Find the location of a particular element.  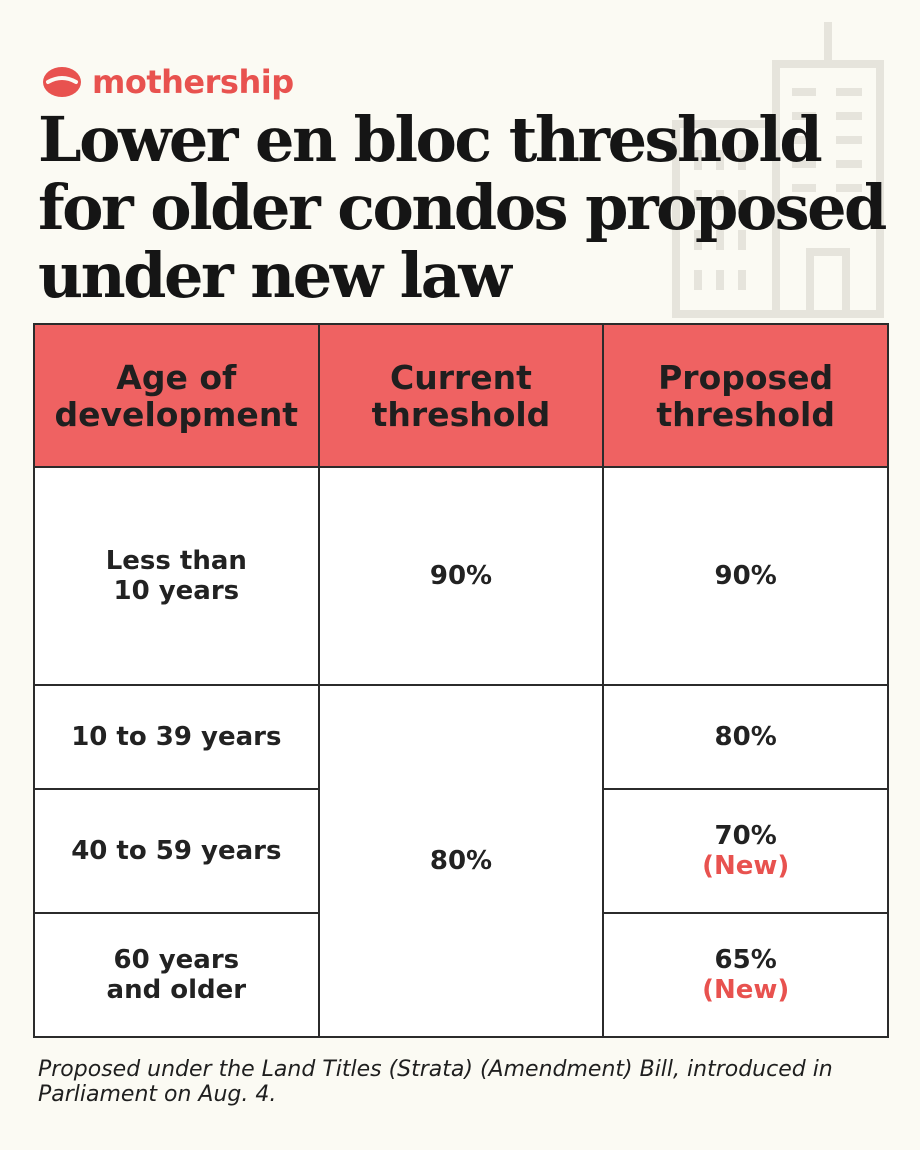

table-row: 60 years and older 65% (New) is located at coordinates (461, 975).